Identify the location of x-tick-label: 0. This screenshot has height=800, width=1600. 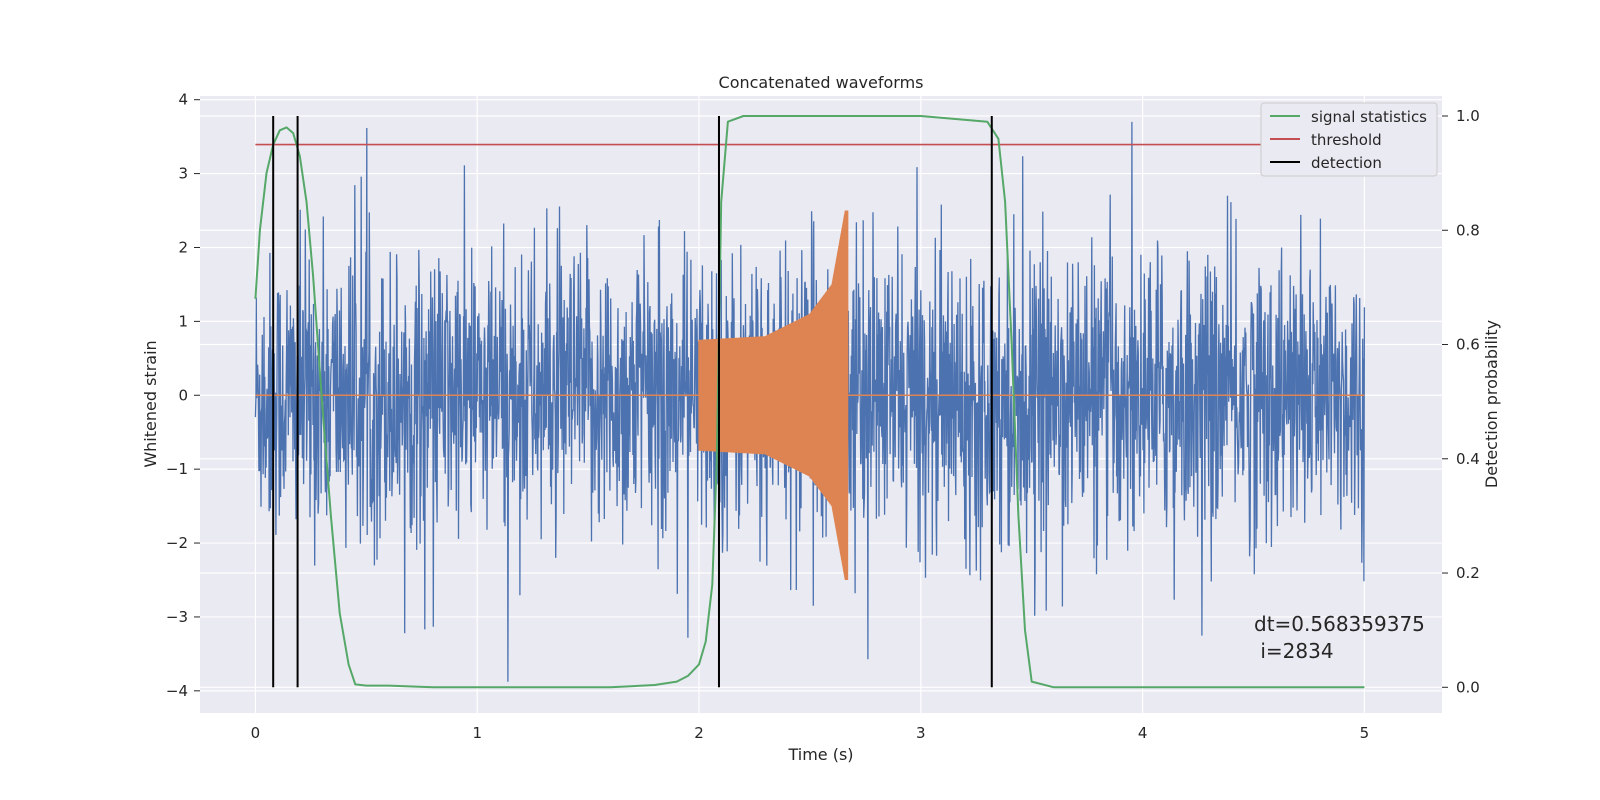
(256, 733).